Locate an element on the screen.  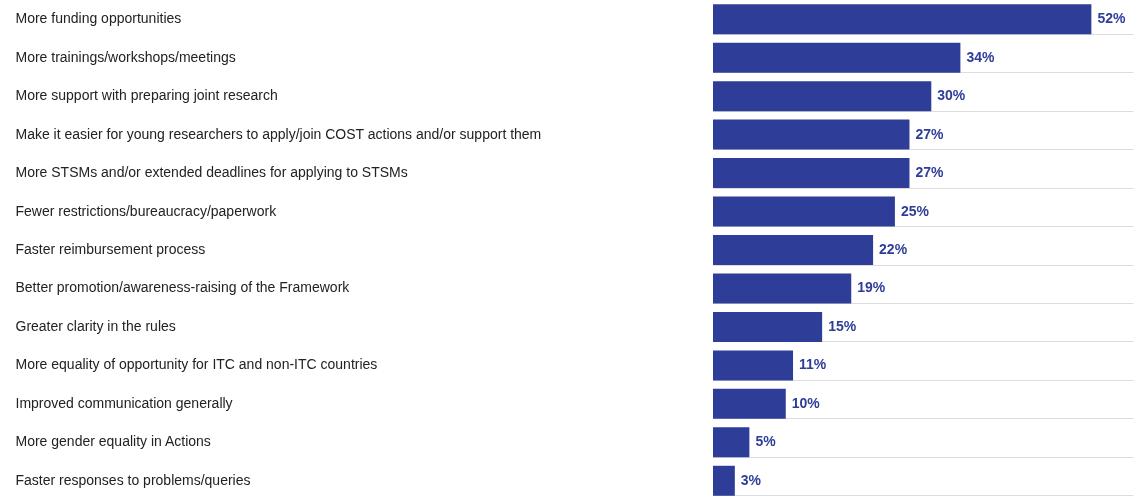
y-tick-label: Make it easier for young researchers to apply/join COST actions and/or support them is located at coordinates (278, 133).